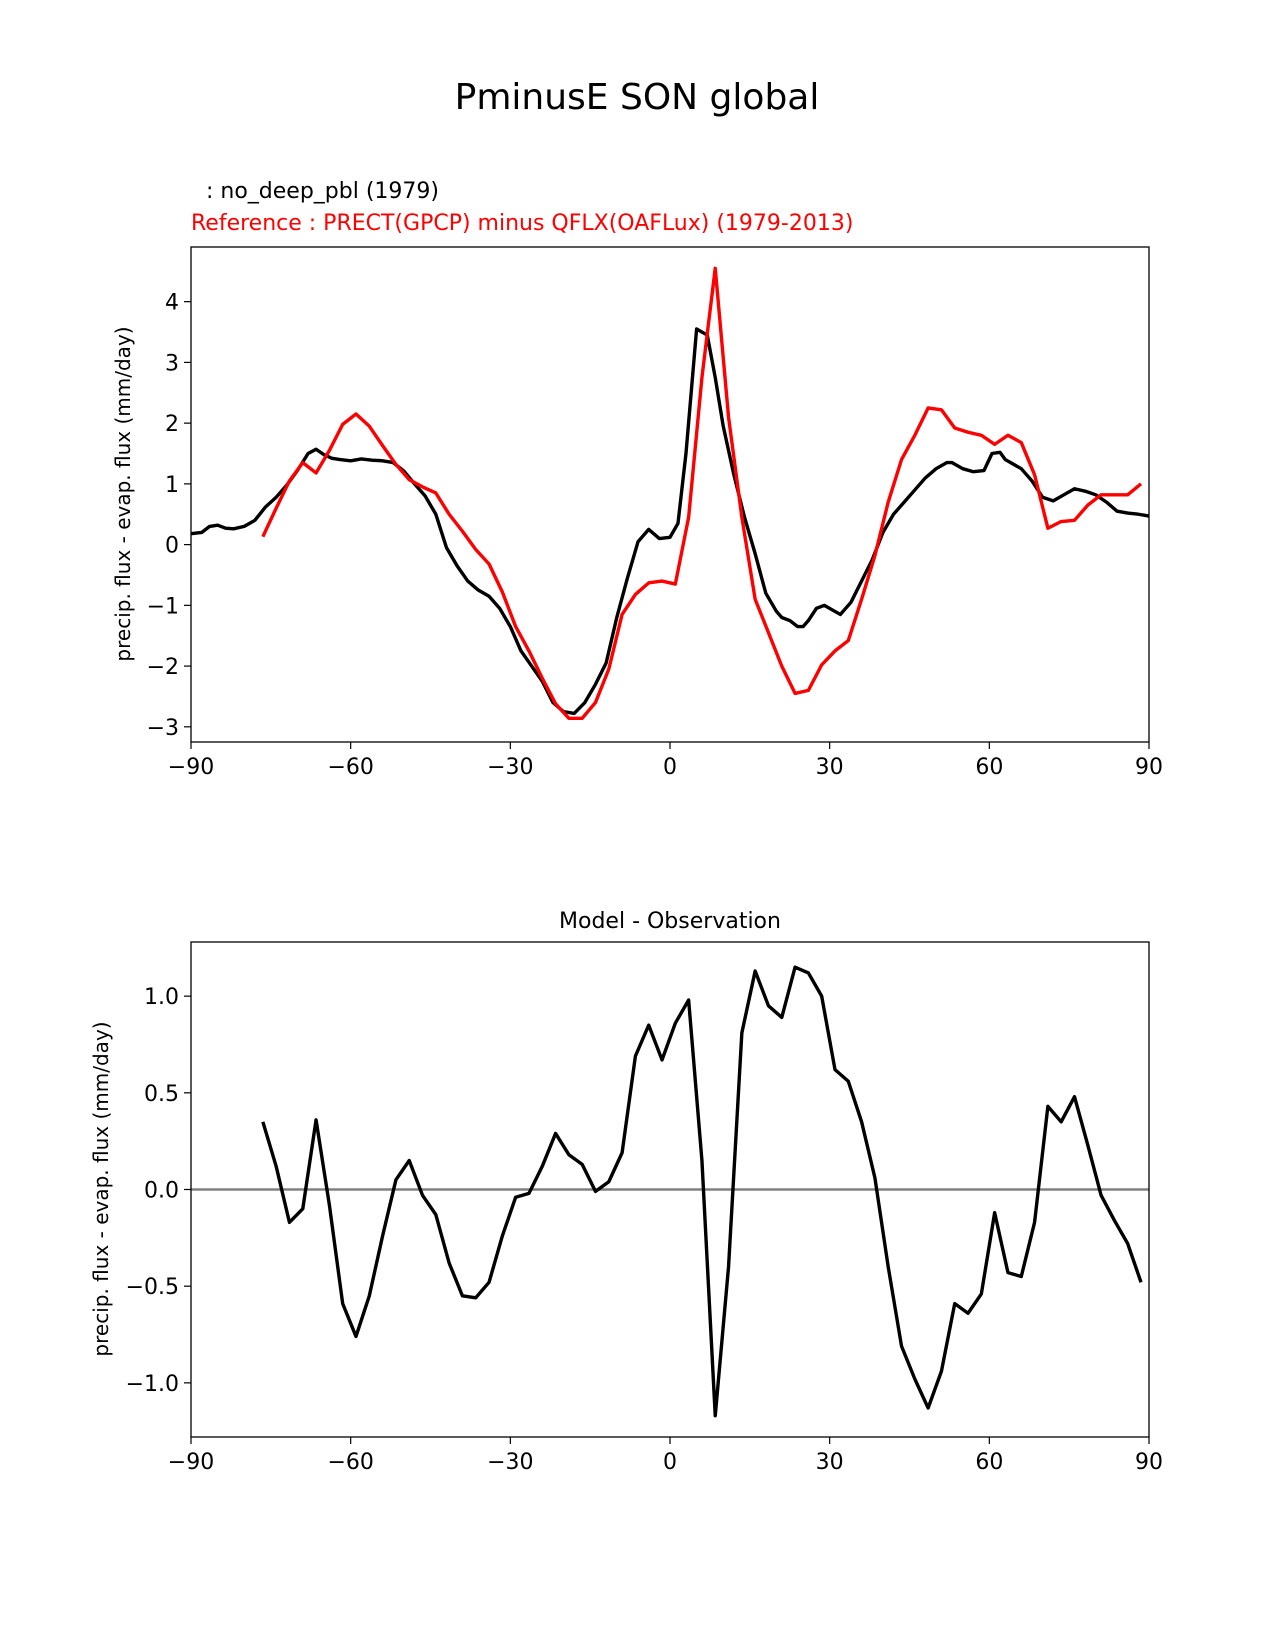 The width and height of the screenshot is (1275, 1650). What do you see at coordinates (172, 546) in the screenshot?
I see `y-tick-label: 0` at bounding box center [172, 546].